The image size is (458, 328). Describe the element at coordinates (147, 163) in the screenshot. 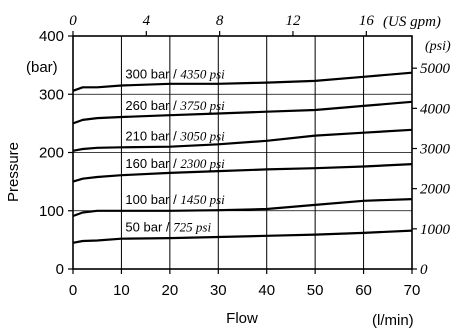

I see `series-label-bar-3: 160 bar` at that location.